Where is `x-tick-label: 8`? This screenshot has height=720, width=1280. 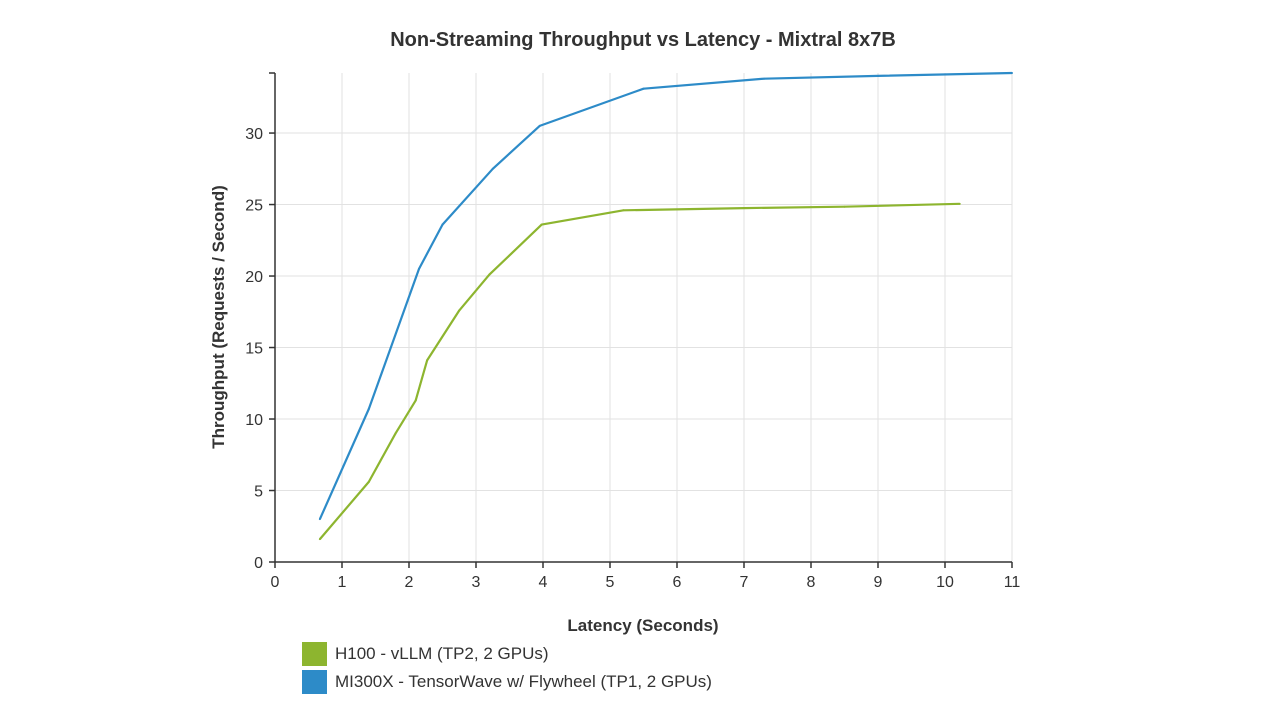 x-tick-label: 8 is located at coordinates (811, 582).